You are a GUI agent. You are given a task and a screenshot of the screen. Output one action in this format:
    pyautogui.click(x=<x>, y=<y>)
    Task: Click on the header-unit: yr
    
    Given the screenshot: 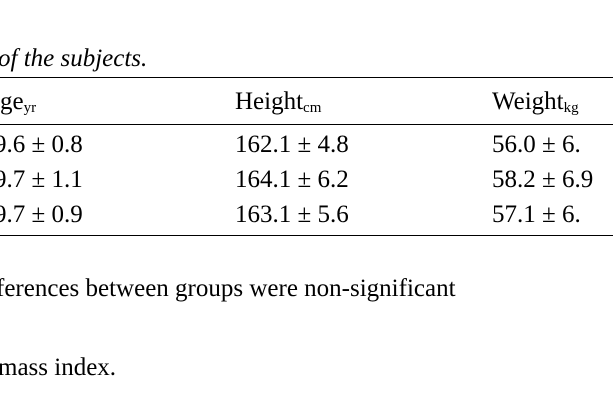 What is the action you would take?
    pyautogui.click(x=30, y=108)
    